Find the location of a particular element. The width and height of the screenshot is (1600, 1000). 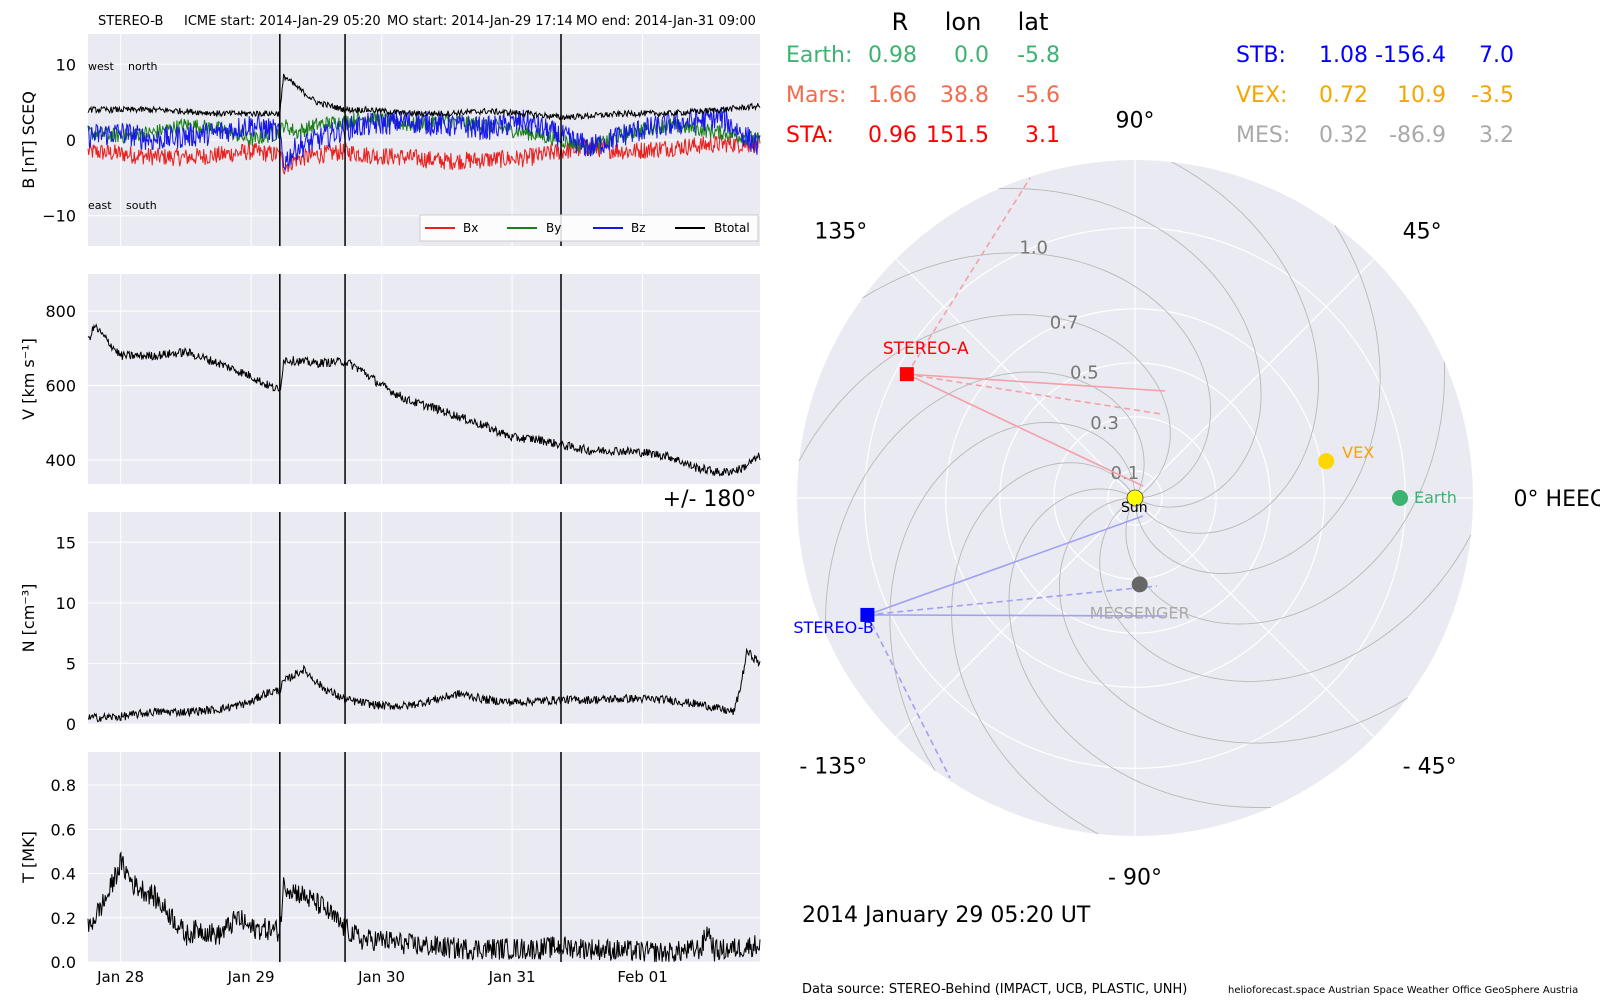

y-tick-label: −10 is located at coordinates (59, 216).